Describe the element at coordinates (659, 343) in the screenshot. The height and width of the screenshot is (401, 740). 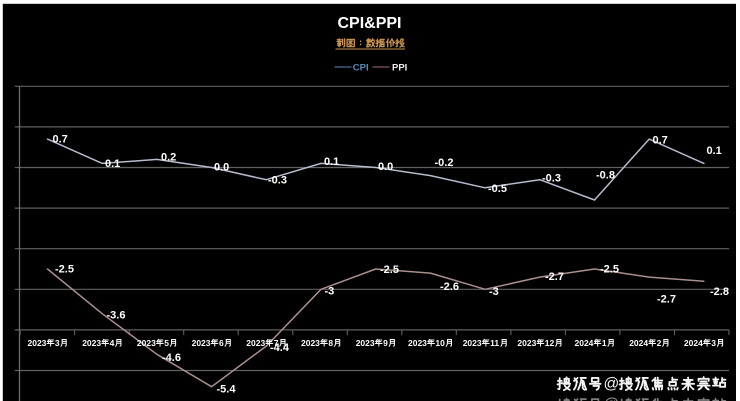
I see `svg-text: 2` at that location.